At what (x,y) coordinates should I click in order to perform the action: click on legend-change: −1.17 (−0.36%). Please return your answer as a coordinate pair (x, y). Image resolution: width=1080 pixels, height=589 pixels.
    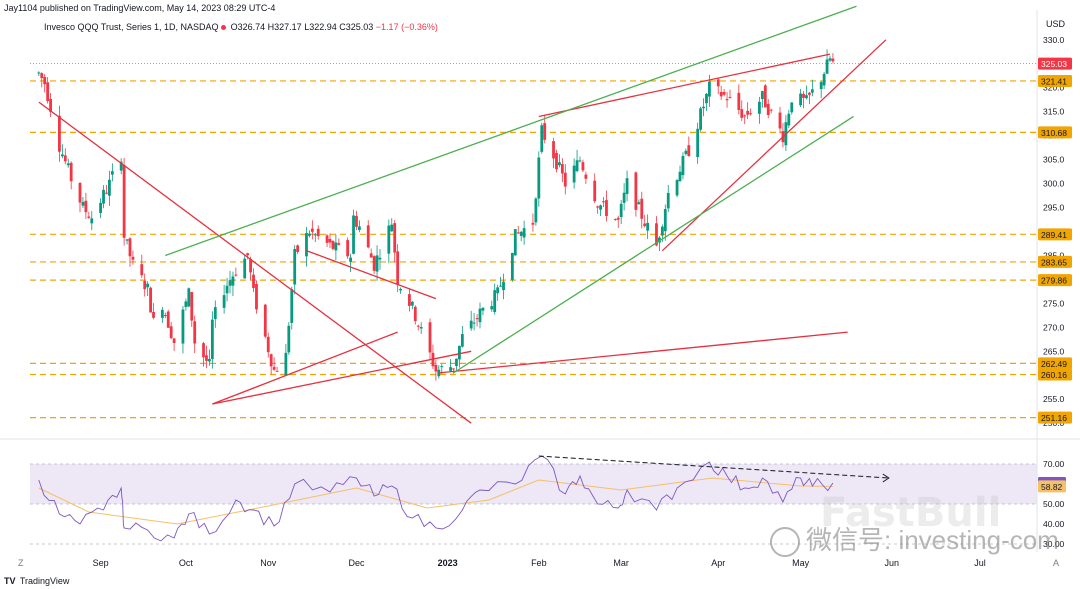
    Looking at the image, I should click on (406, 27).